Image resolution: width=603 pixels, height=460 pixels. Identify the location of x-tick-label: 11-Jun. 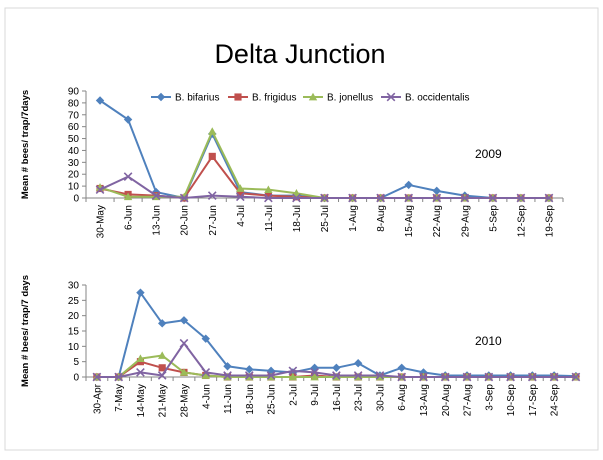
(228, 399).